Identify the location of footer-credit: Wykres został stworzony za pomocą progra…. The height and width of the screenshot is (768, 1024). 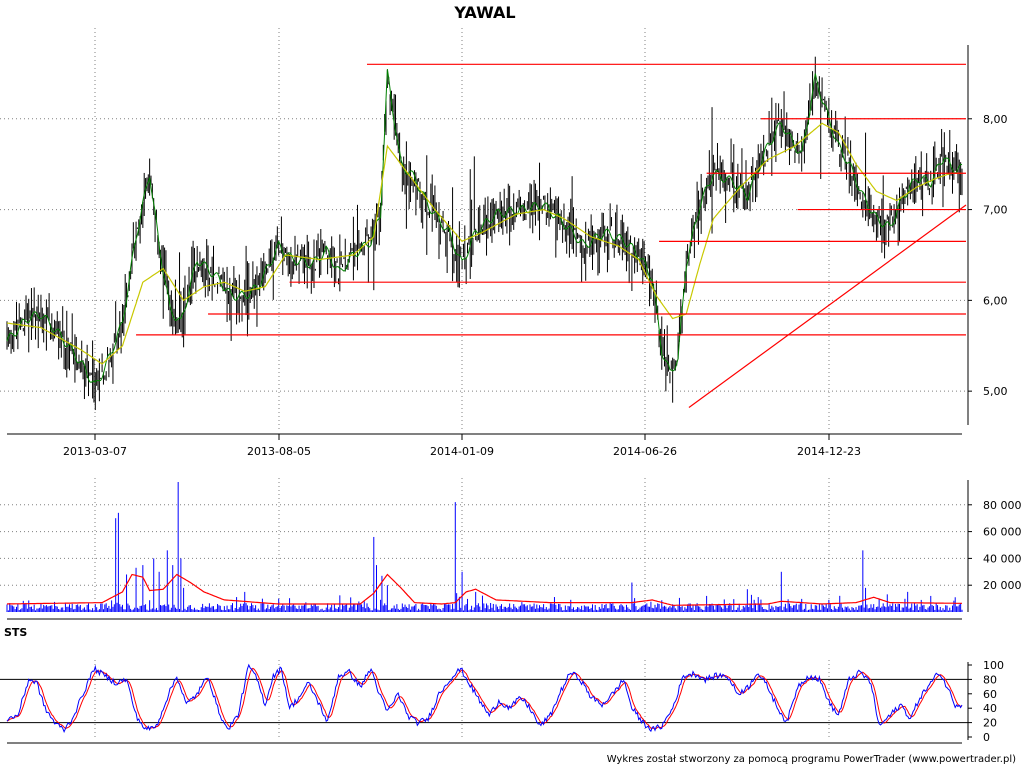
(811, 759).